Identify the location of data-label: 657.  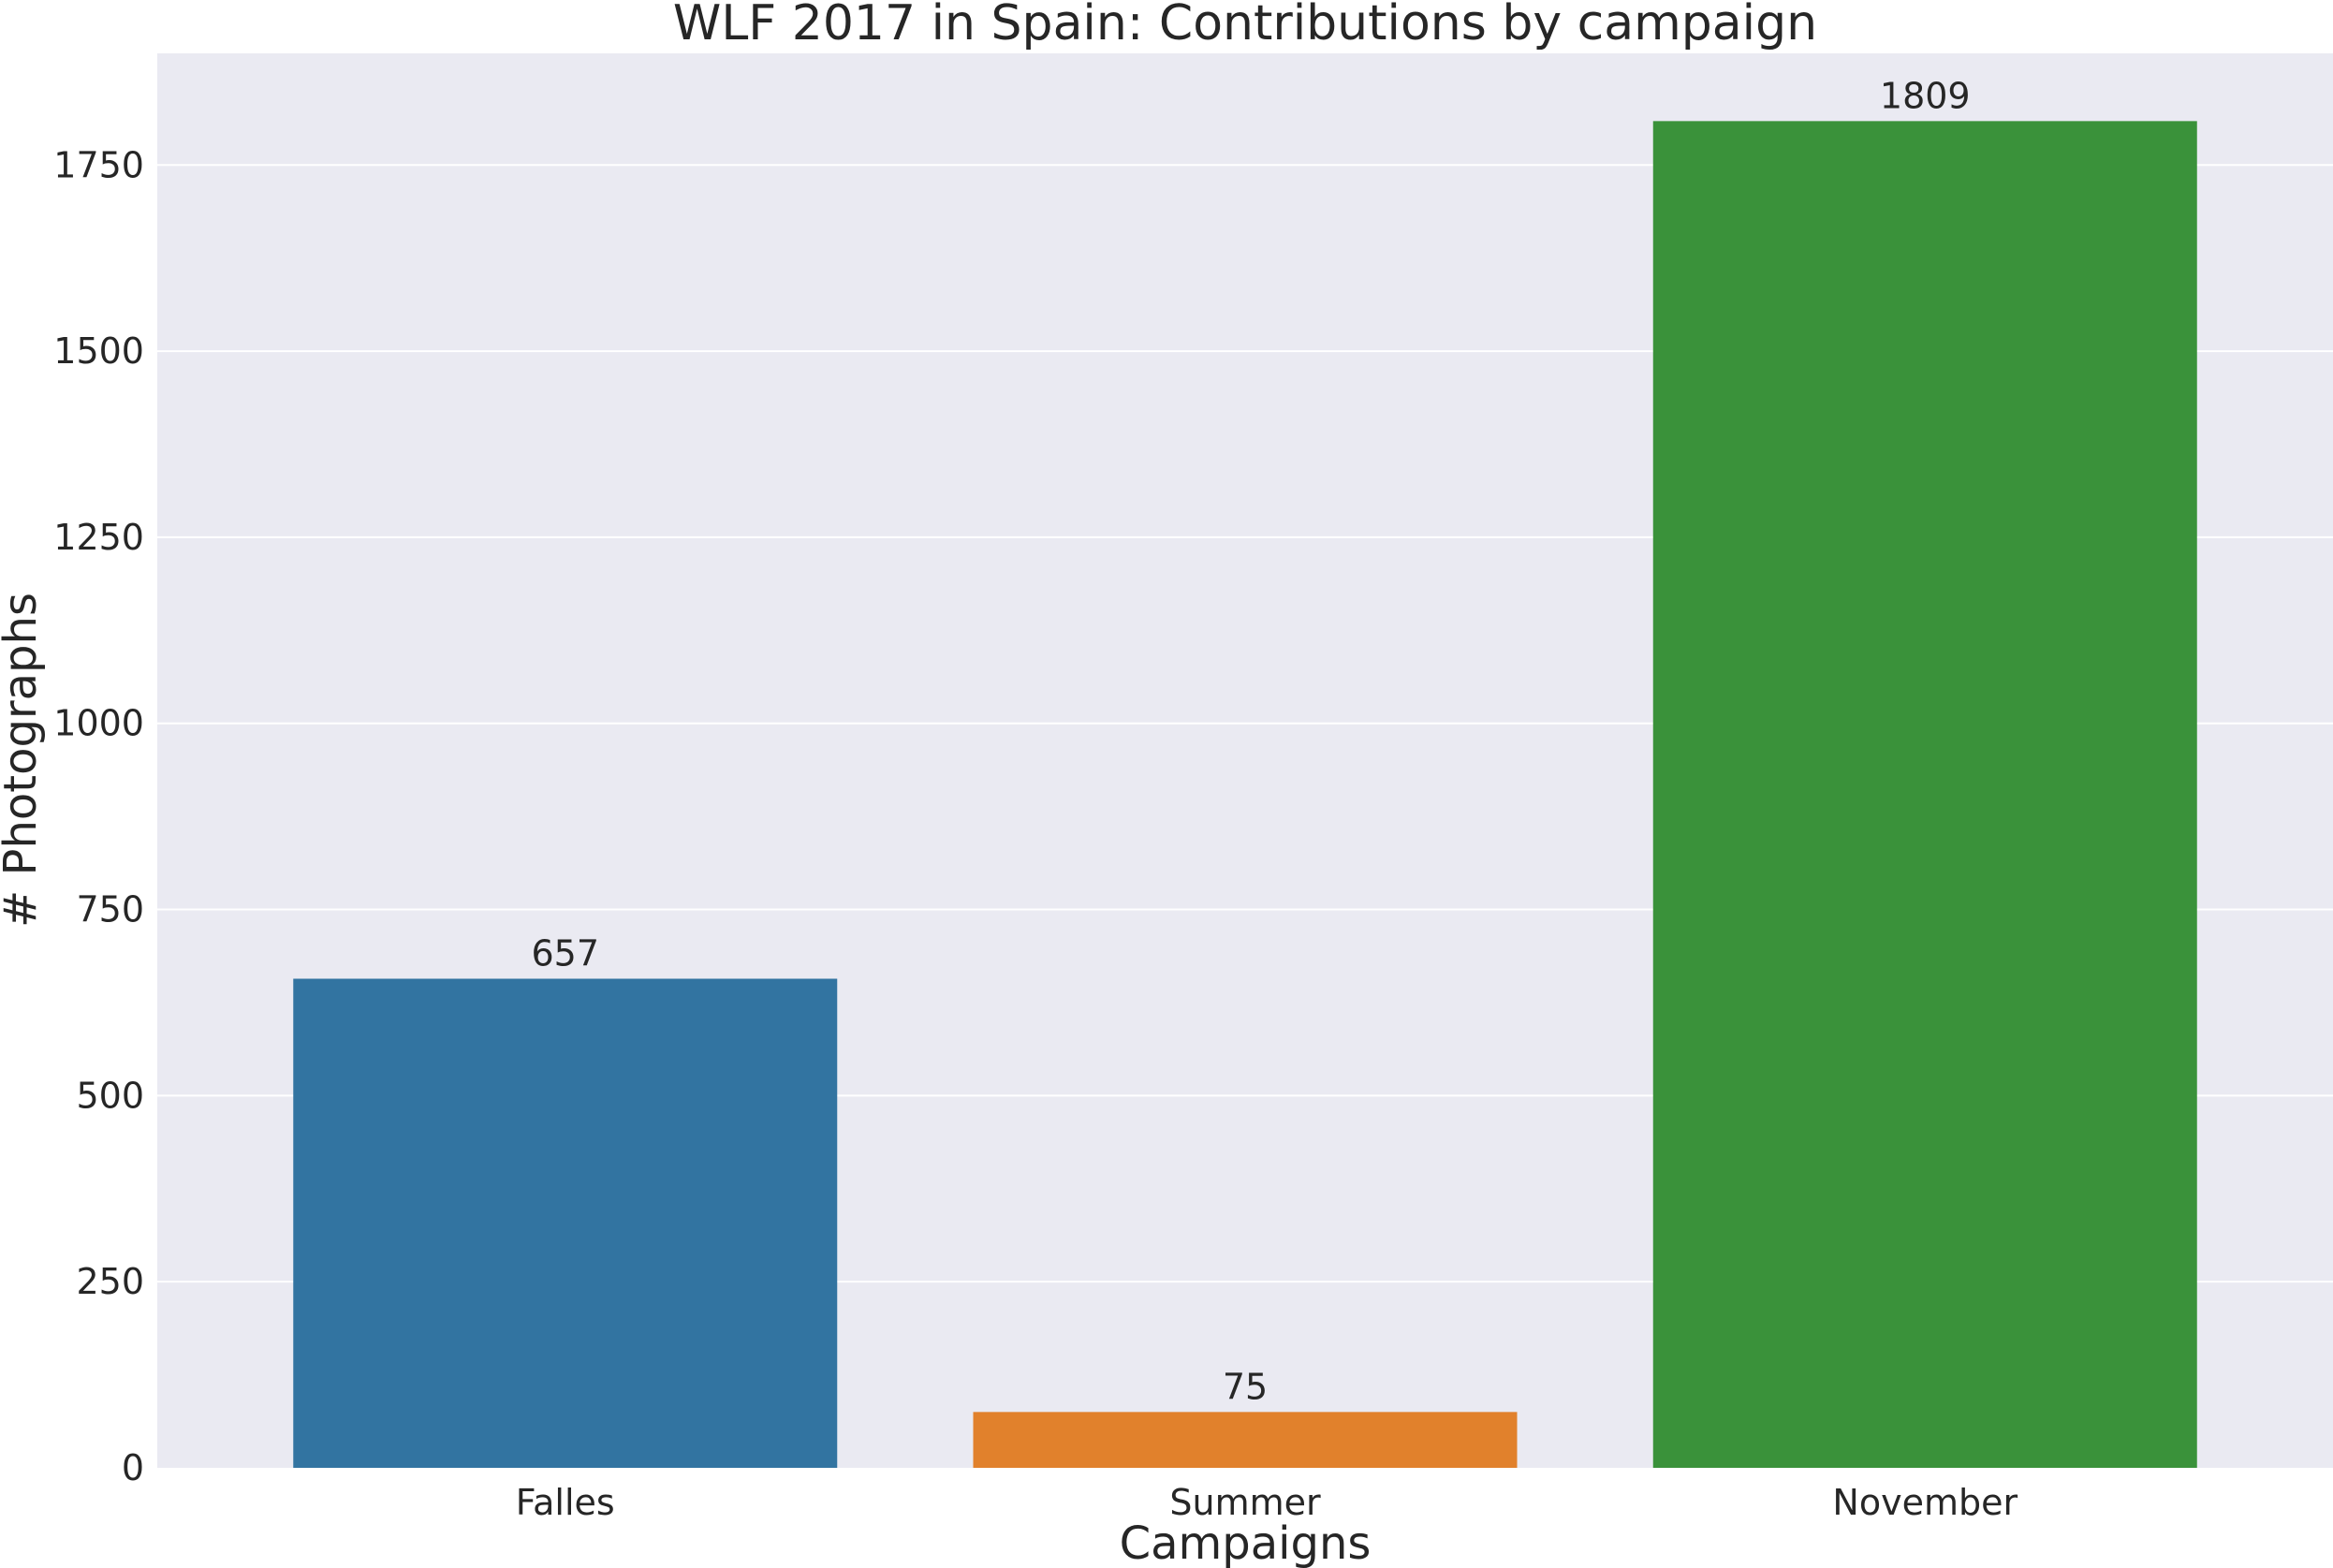
(565, 954).